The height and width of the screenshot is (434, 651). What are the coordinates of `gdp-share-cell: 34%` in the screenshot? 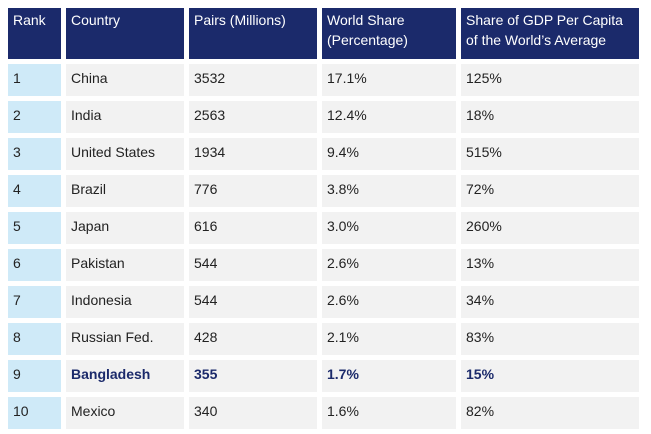 It's located at (550, 302).